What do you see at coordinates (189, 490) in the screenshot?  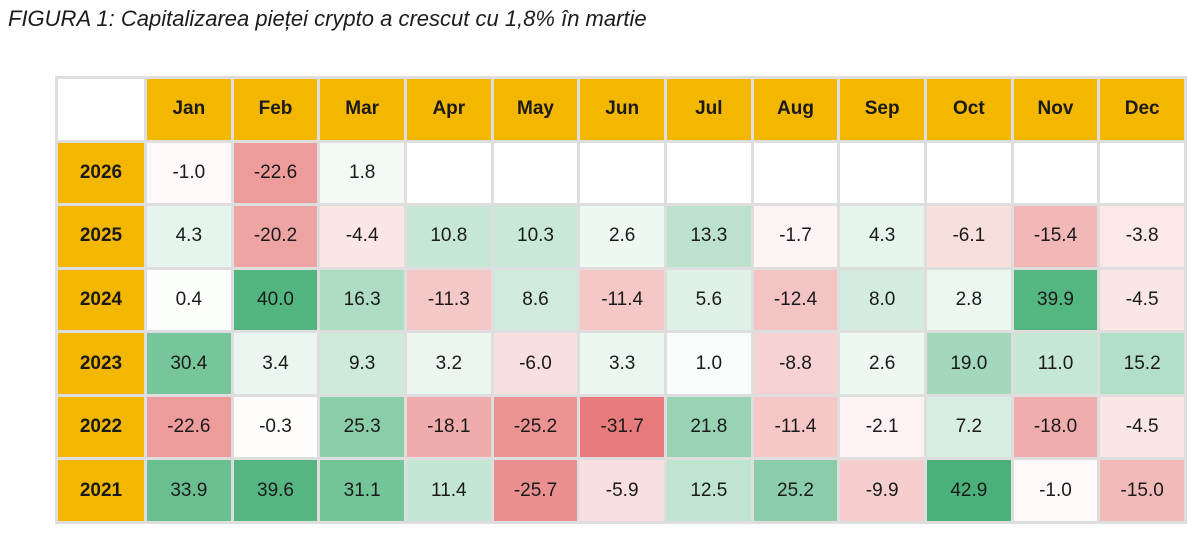 I see `heatmap-cell-2021-jan: 33.9` at bounding box center [189, 490].